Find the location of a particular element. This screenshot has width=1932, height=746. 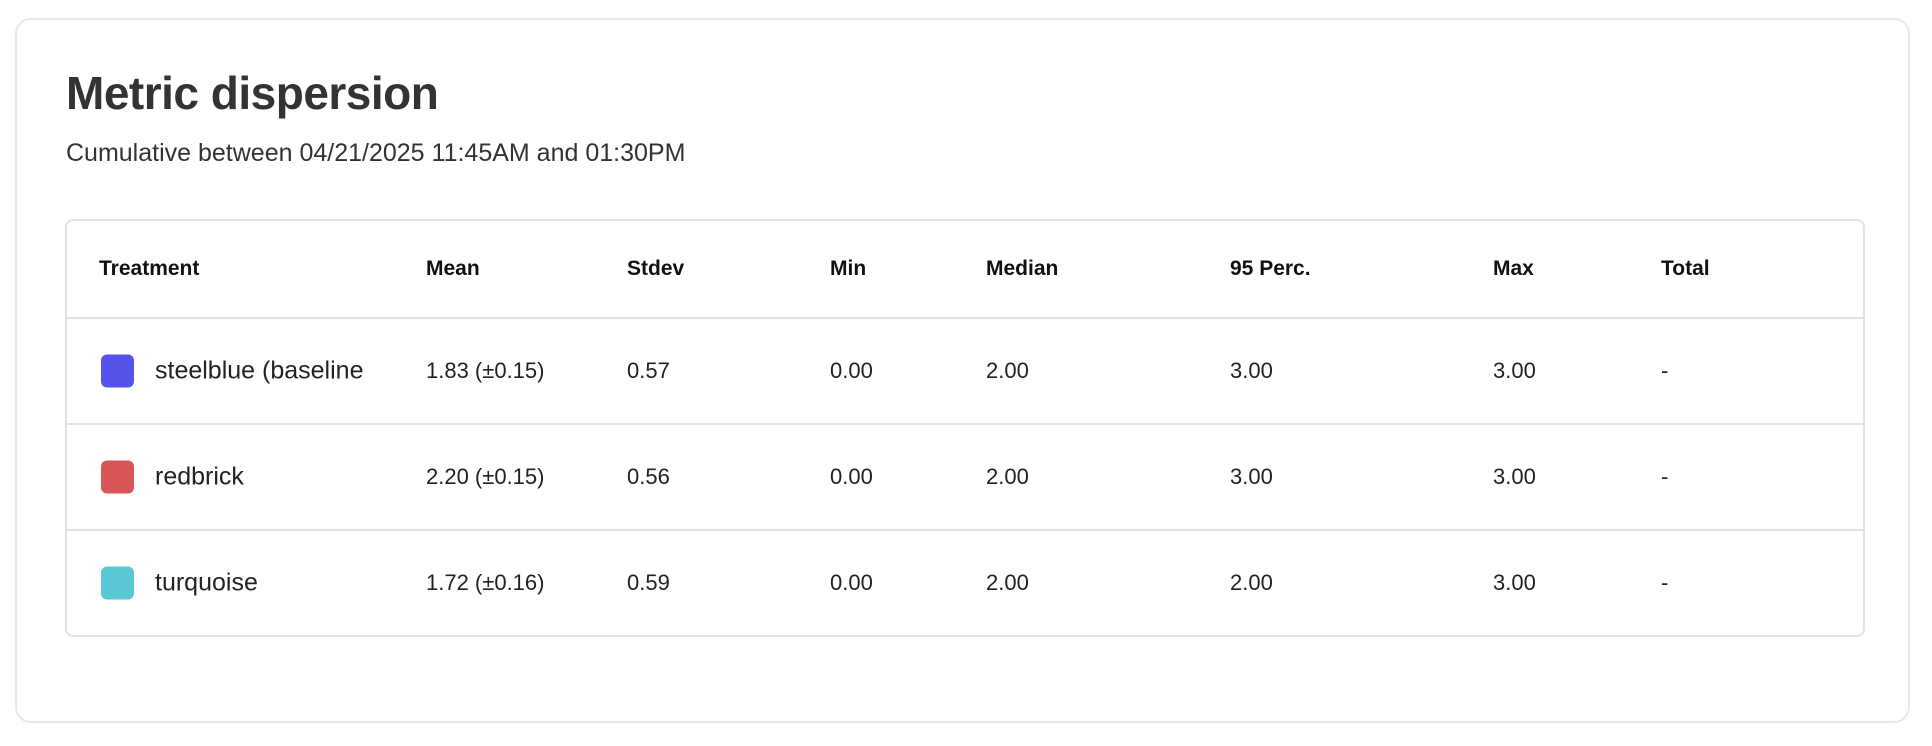

cell-stdev: 0.56 is located at coordinates (648, 476).